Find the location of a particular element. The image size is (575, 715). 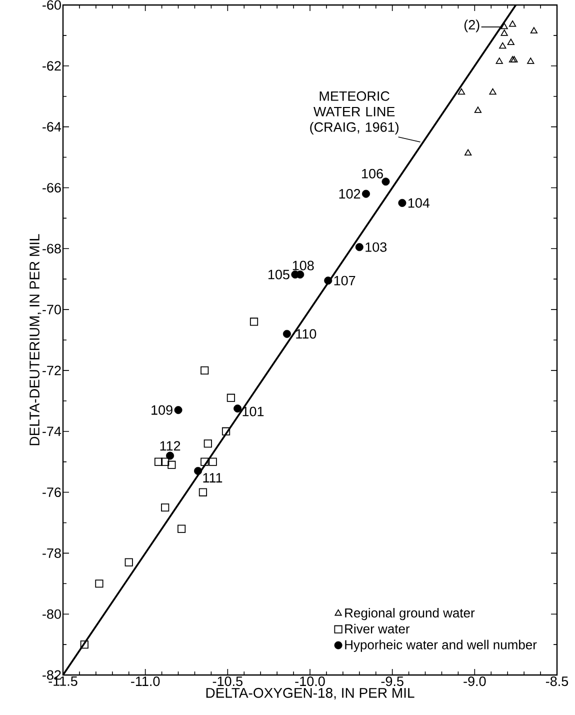

y-axis-title: DELTA-DEUTERIUM, IN PER MIL is located at coordinates (36, 340).